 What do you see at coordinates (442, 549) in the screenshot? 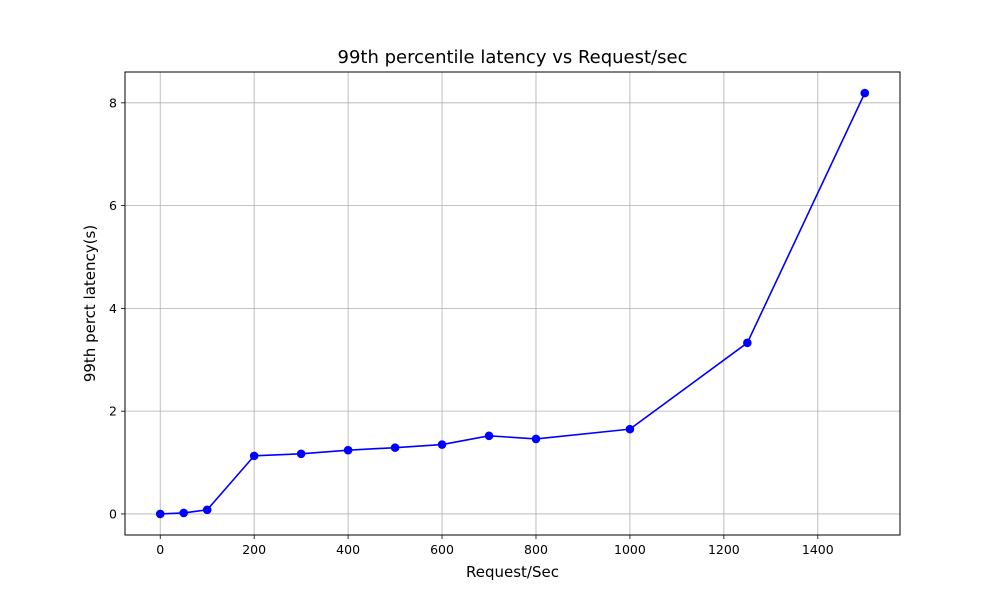
I see `x-tick-label: 600` at bounding box center [442, 549].